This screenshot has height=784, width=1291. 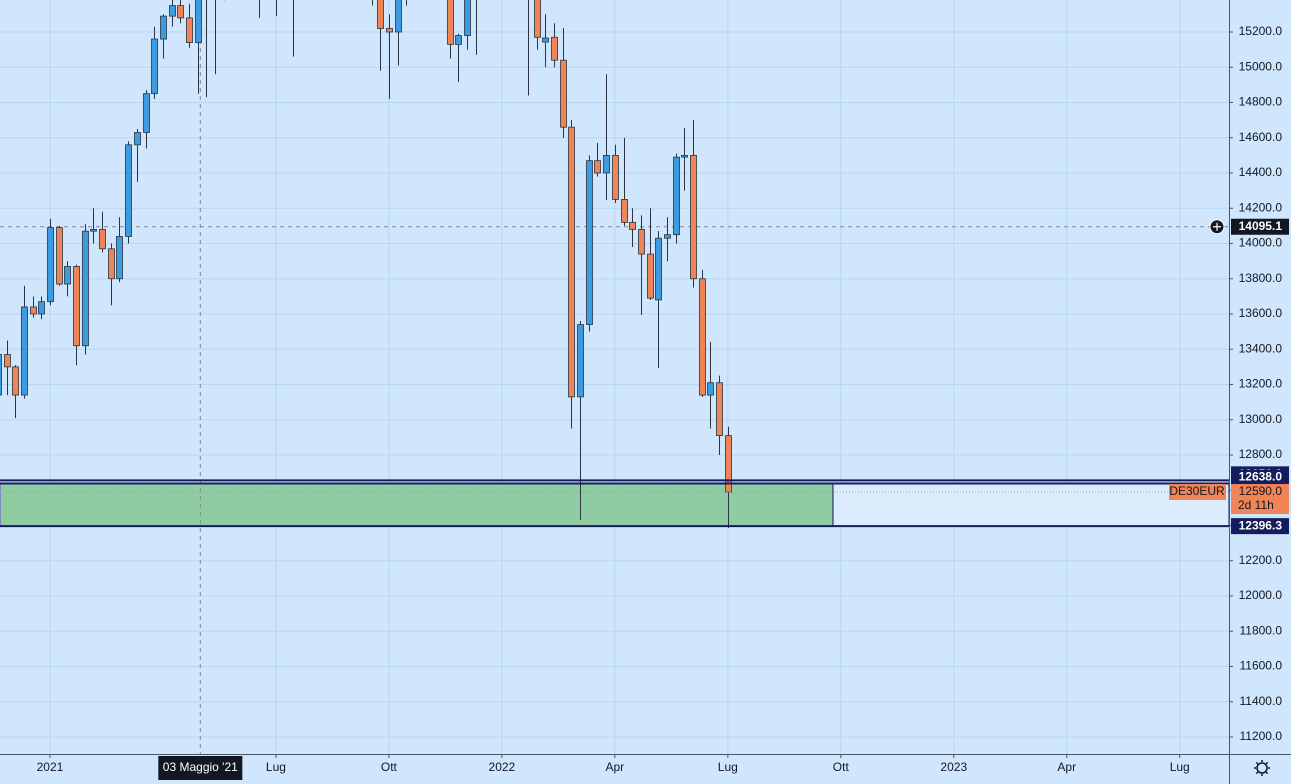 I want to click on last-price-box, so click(x=1260, y=499).